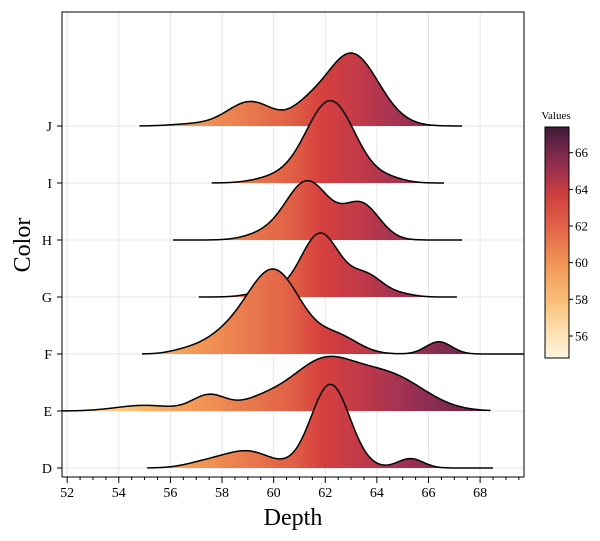  I want to click on x-tick-label: 66, so click(429, 493).